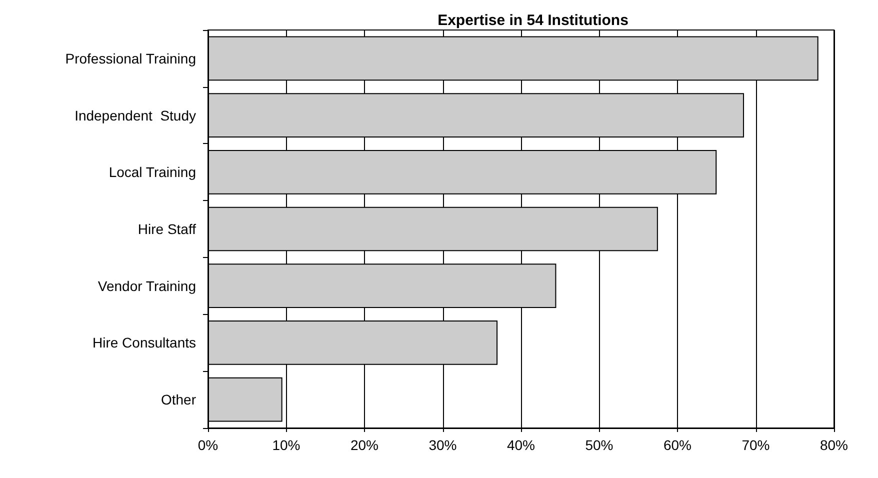 The height and width of the screenshot is (478, 878). What do you see at coordinates (533, 20) in the screenshot?
I see `chart-title: Expertise in 54 Institutions` at bounding box center [533, 20].